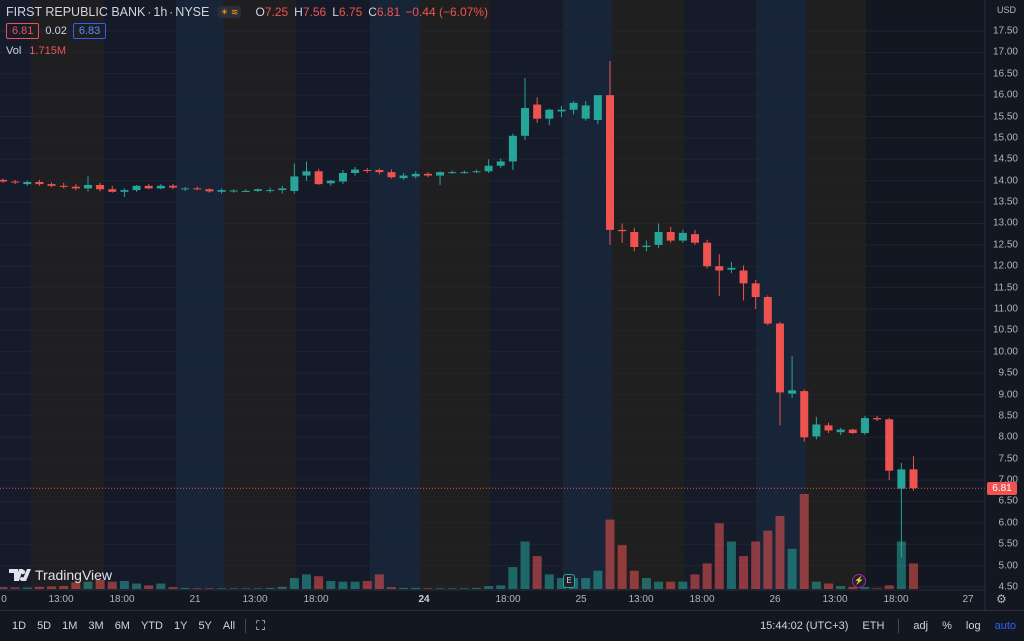 Image resolution: width=1024 pixels, height=641 pixels. I want to click on price-tick-label: 4.50, so click(1008, 587).